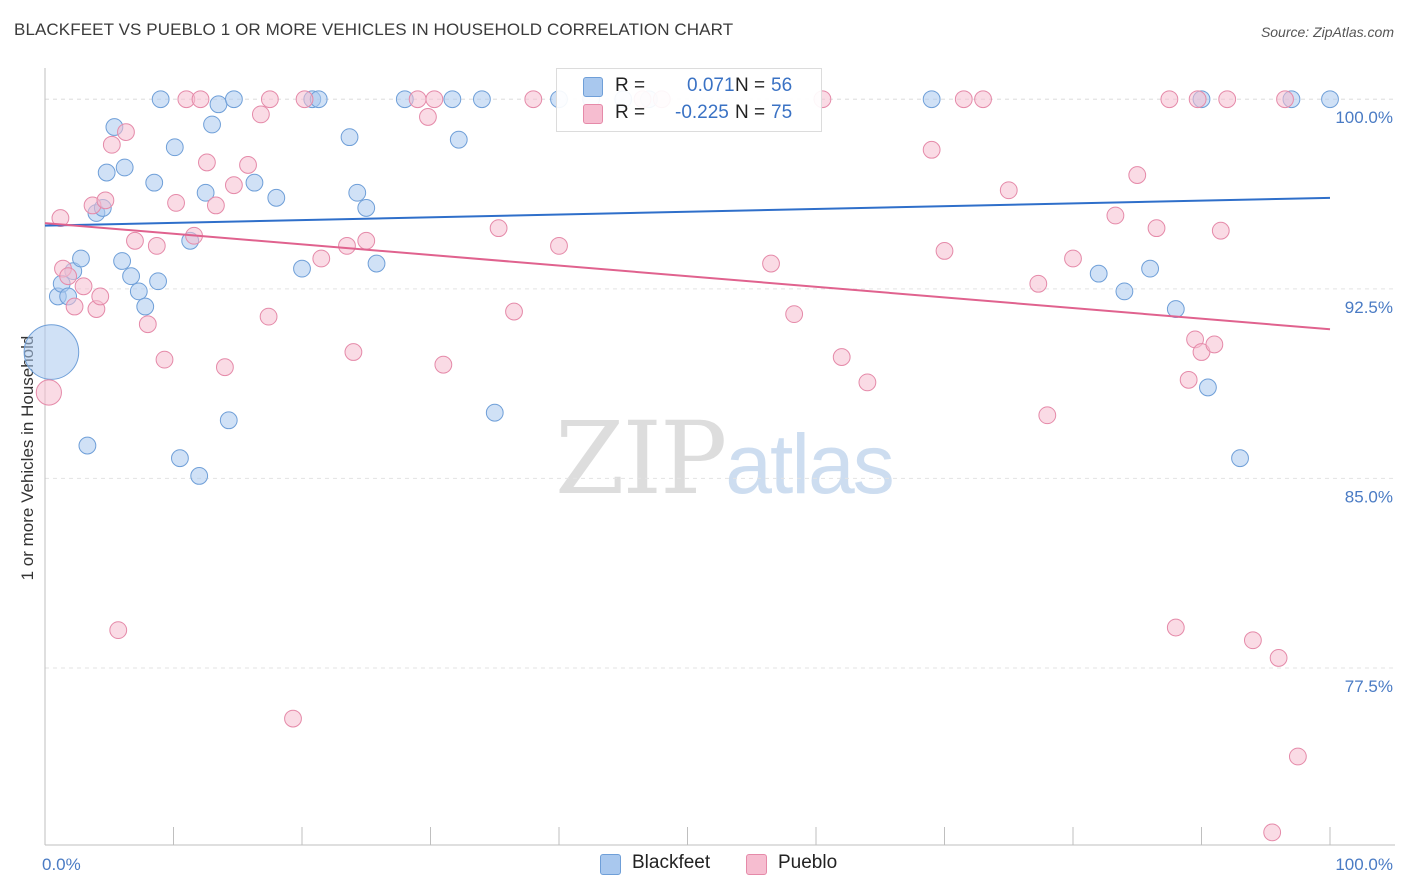 Image resolution: width=1406 pixels, height=892 pixels. What do you see at coordinates (1327, 32) in the screenshot?
I see `source-label: Source: ZipAtlas.com` at bounding box center [1327, 32].